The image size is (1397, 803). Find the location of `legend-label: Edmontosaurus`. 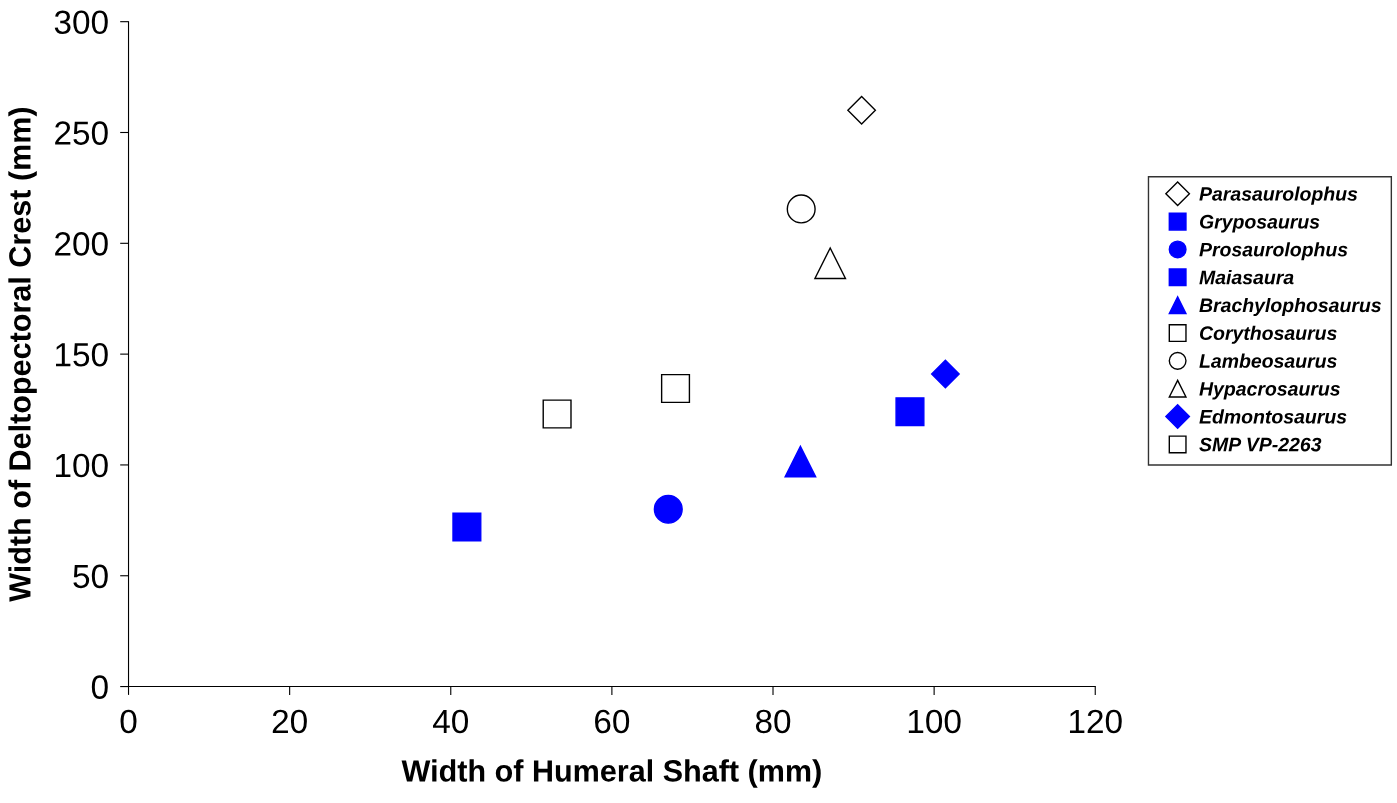

legend-label: Edmontosaurus is located at coordinates (1273, 416).